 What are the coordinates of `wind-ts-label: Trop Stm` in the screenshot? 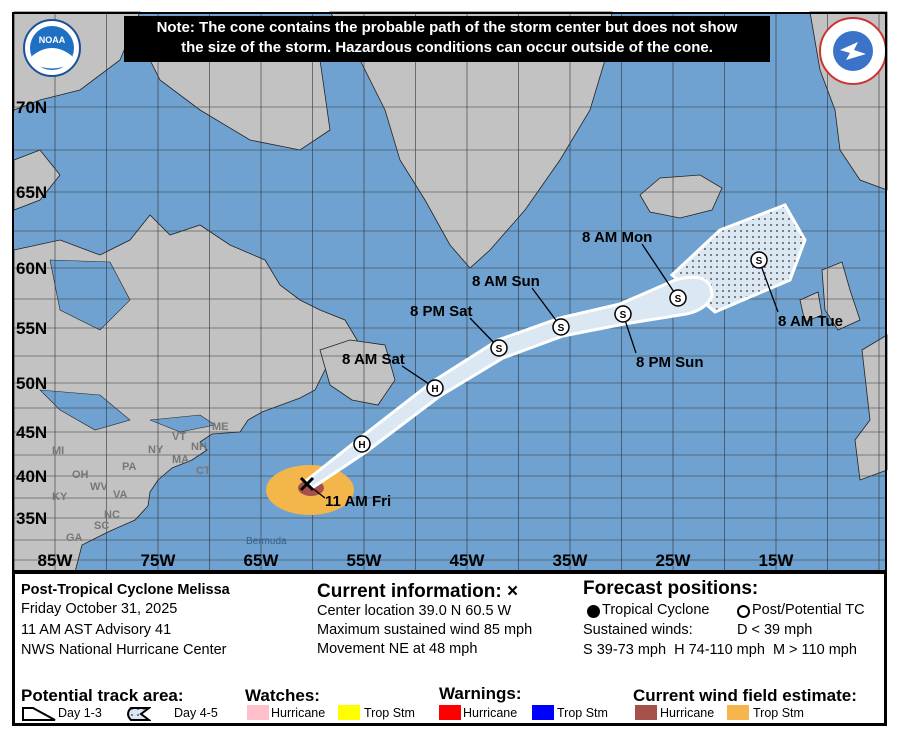 It's located at (778, 713).